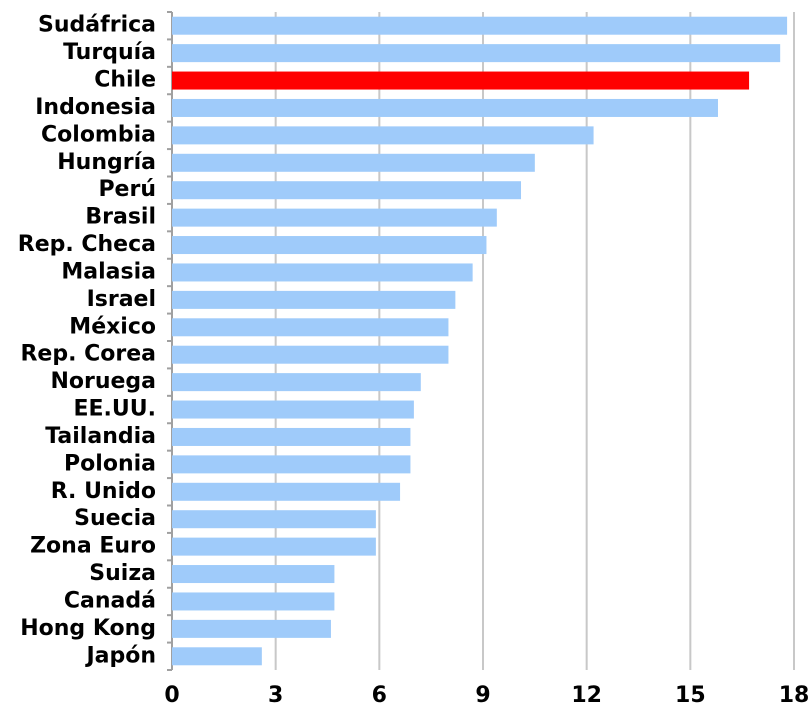  Describe the element at coordinates (108, 271) in the screenshot. I see `y-tick-label: Malasia` at that location.